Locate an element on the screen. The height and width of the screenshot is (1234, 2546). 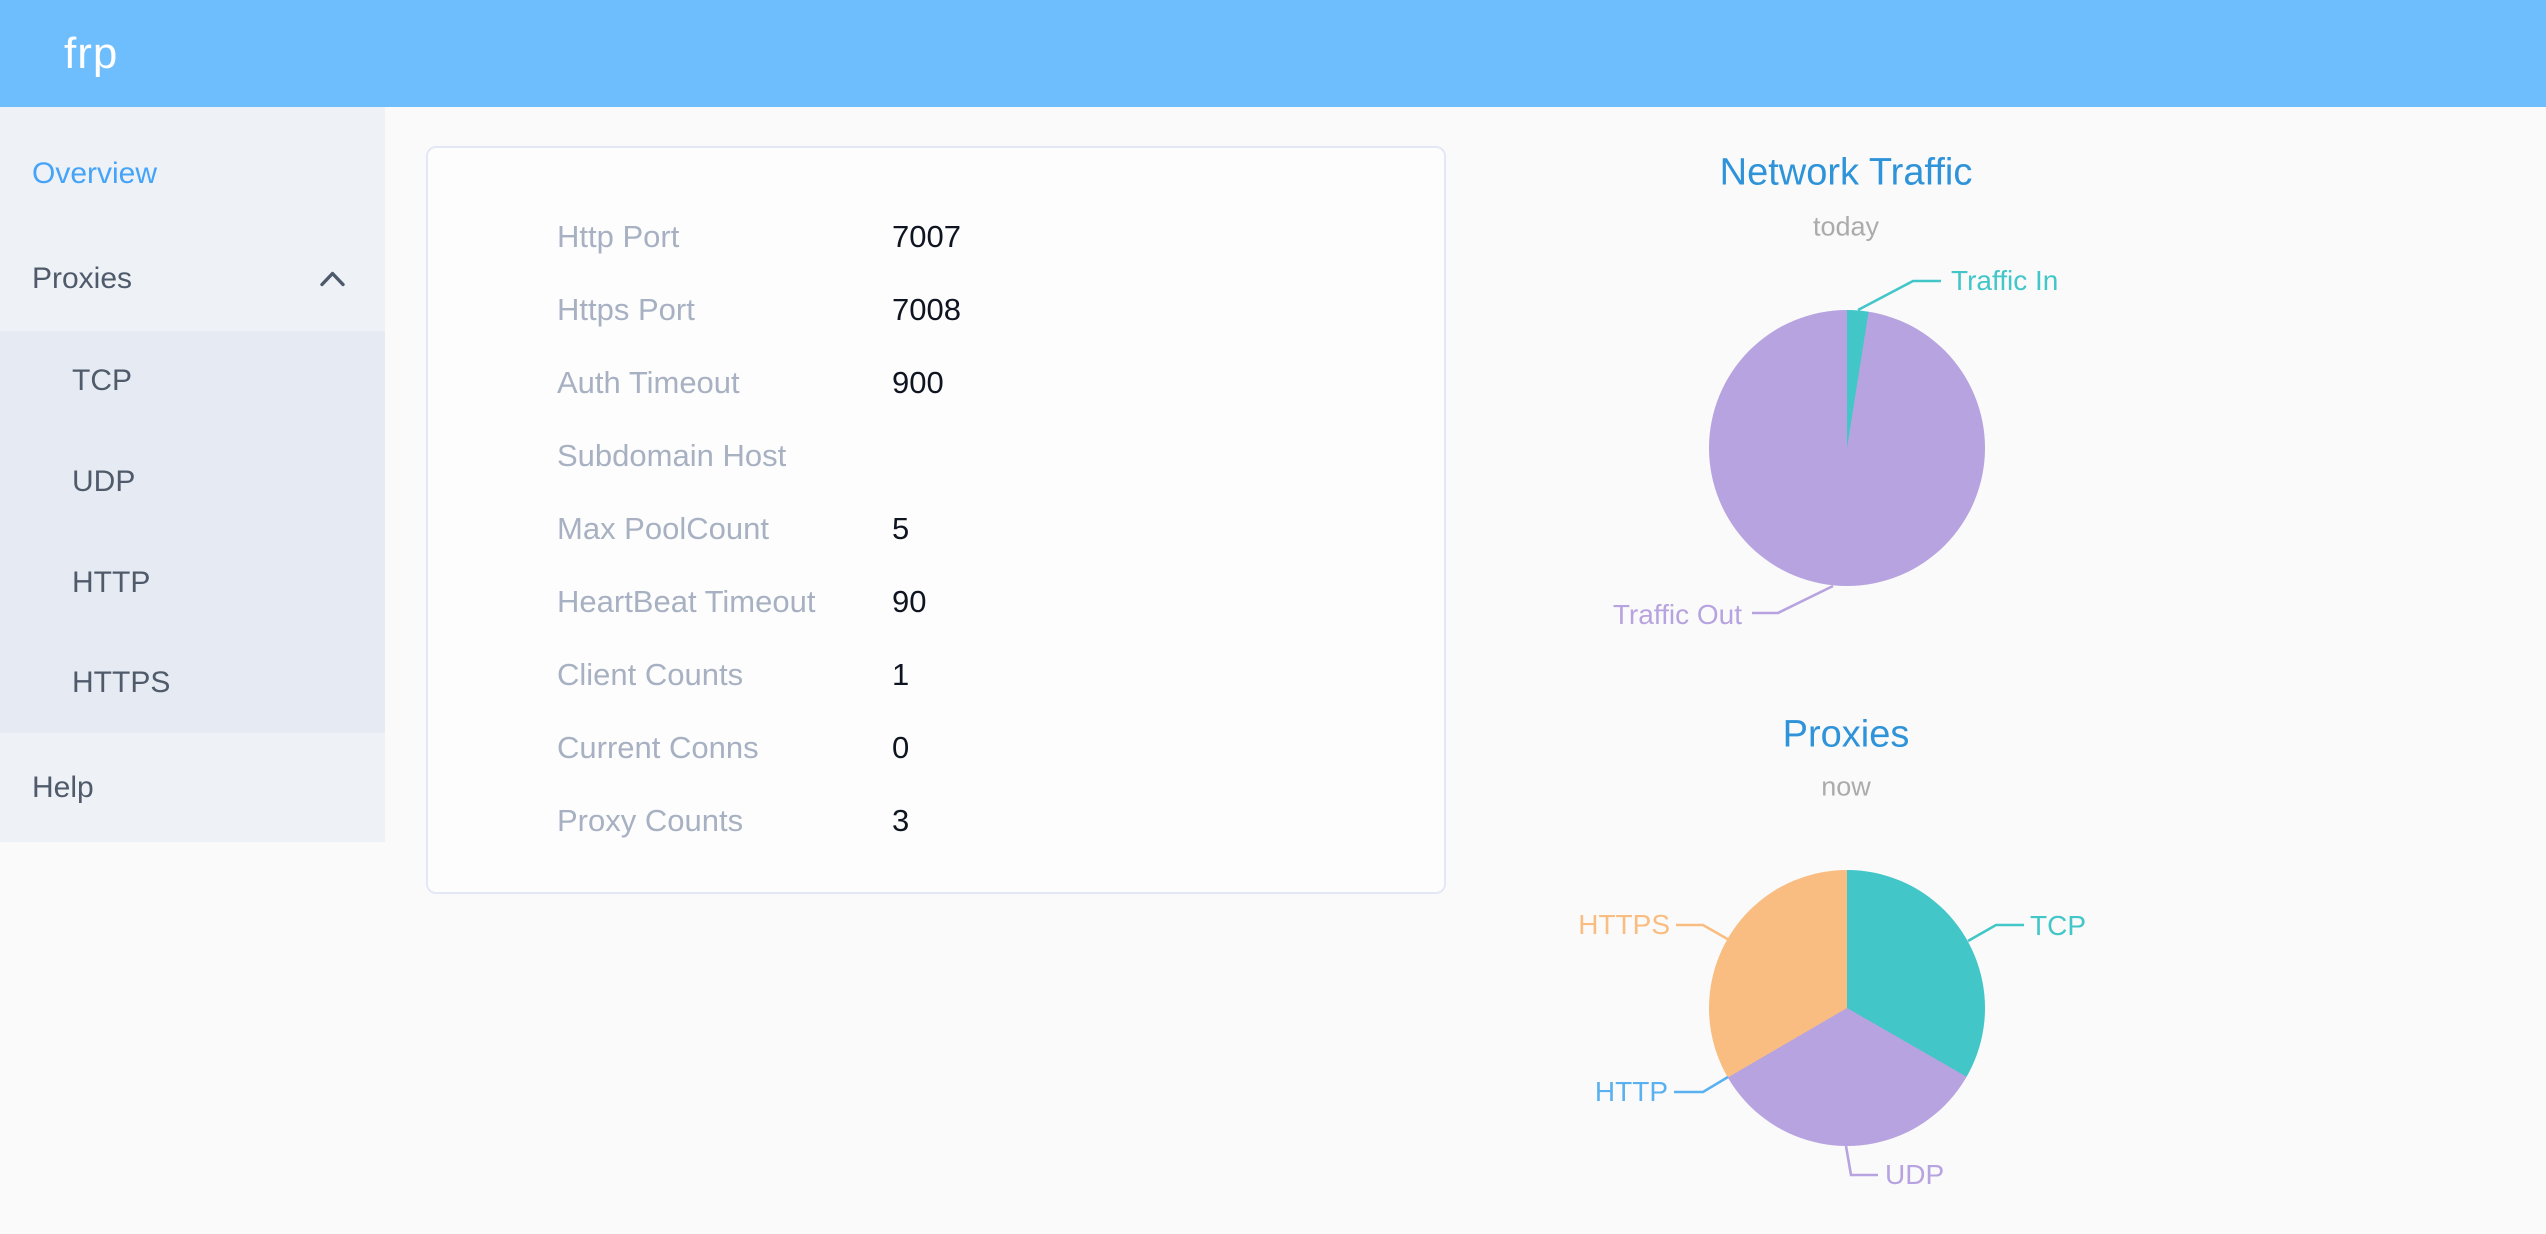
info-row-auth-timeout: Auth Timeout 900 is located at coordinates (936, 382).